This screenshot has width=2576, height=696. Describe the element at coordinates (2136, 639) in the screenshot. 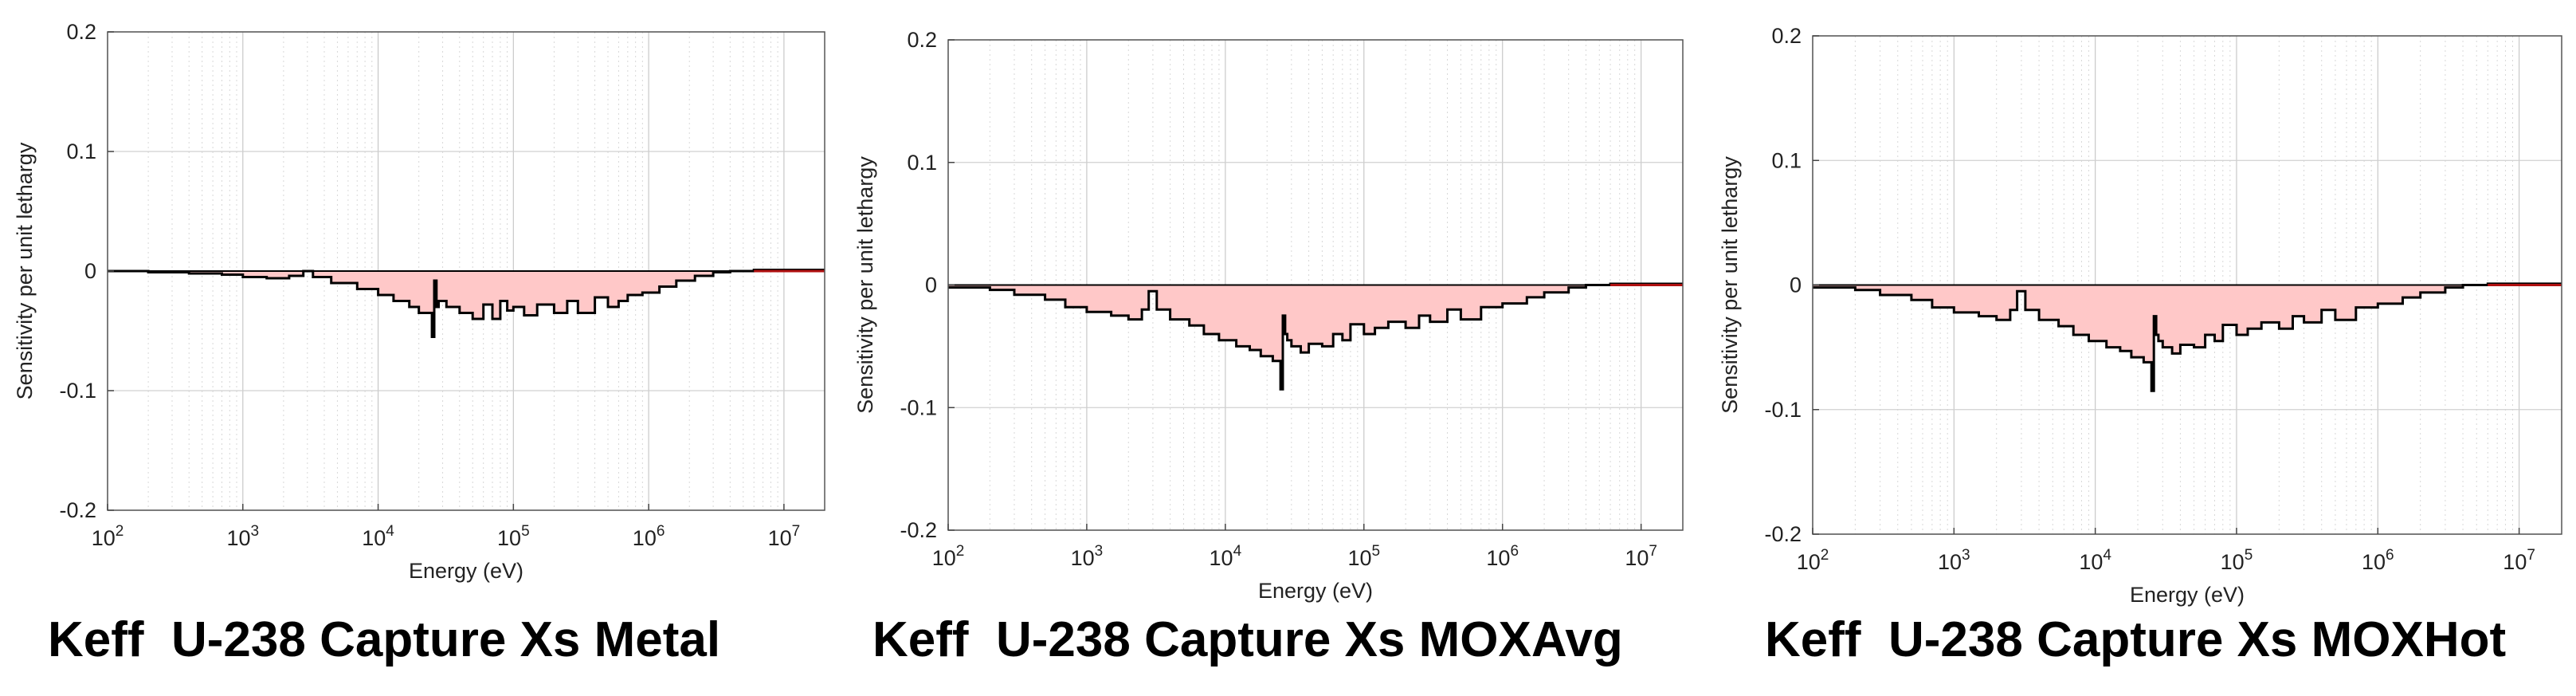

I see `chart-title-moxhot: Keff U-238 Capture Xs MOXHot` at that location.